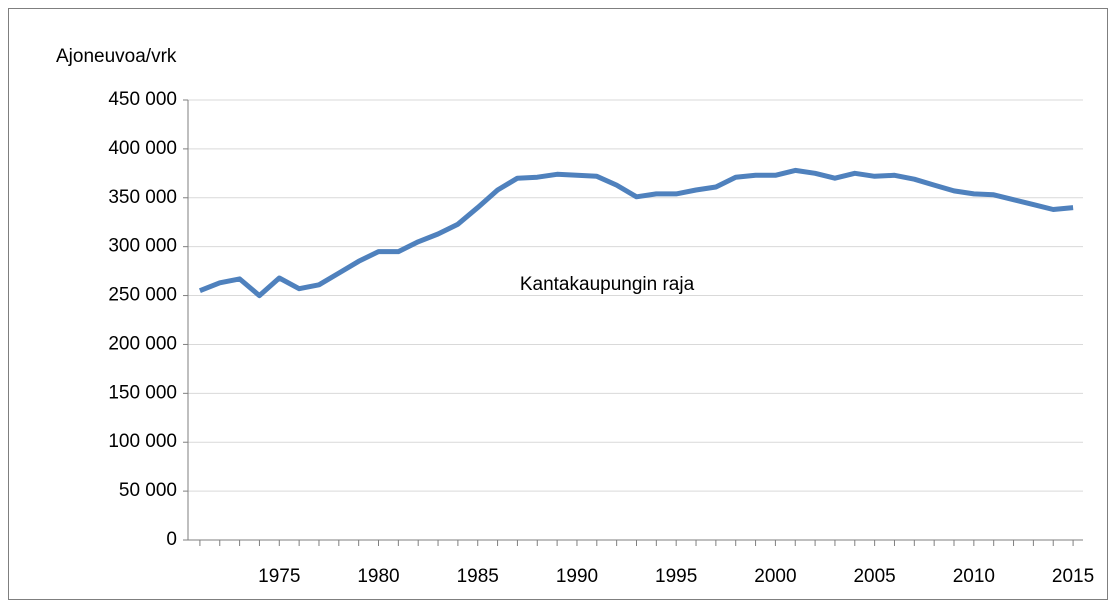 The height and width of the screenshot is (609, 1116). What do you see at coordinates (874, 576) in the screenshot?
I see `x-tick-label: 2005` at bounding box center [874, 576].